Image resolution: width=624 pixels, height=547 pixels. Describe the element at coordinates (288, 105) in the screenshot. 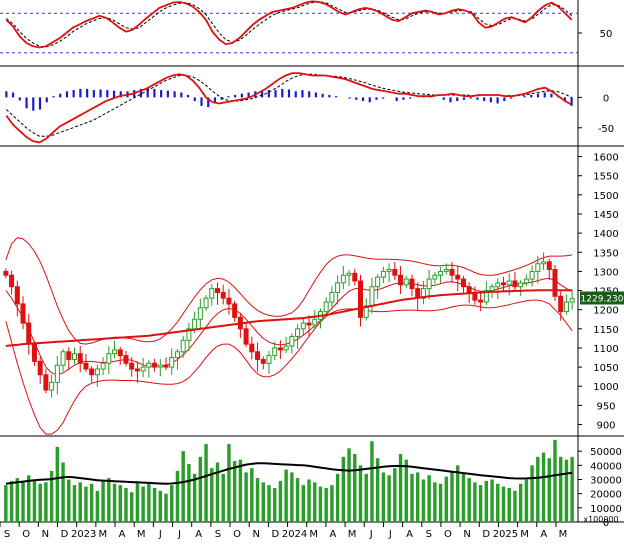

I see `macd-signal-line` at that location.